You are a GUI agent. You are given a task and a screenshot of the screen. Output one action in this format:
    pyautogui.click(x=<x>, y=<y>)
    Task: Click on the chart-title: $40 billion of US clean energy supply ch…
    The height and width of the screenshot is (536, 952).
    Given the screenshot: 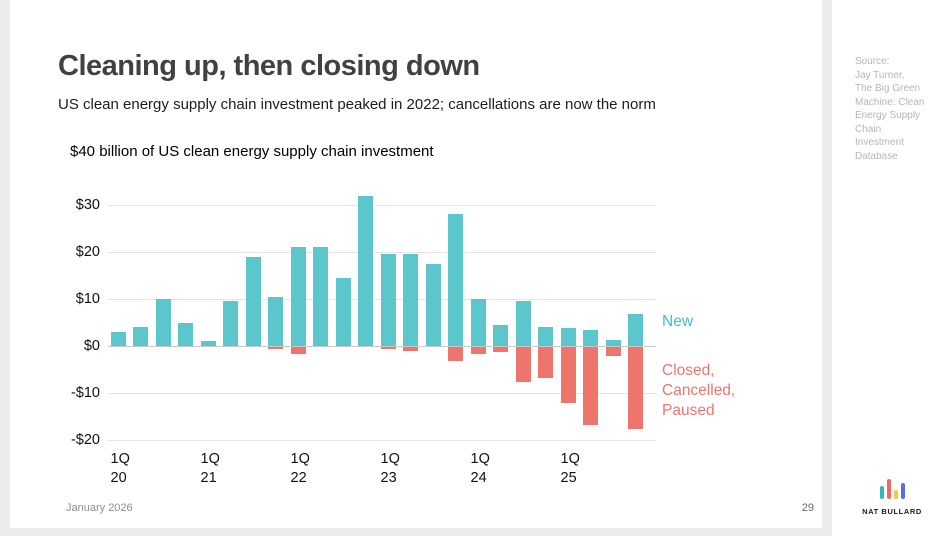 What is the action you would take?
    pyautogui.click(x=252, y=151)
    